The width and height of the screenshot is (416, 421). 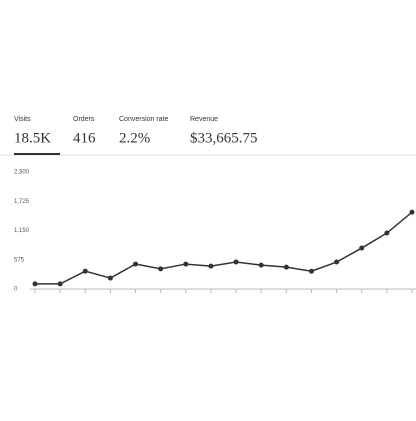 I want to click on metric-label: Visits, so click(x=22, y=119).